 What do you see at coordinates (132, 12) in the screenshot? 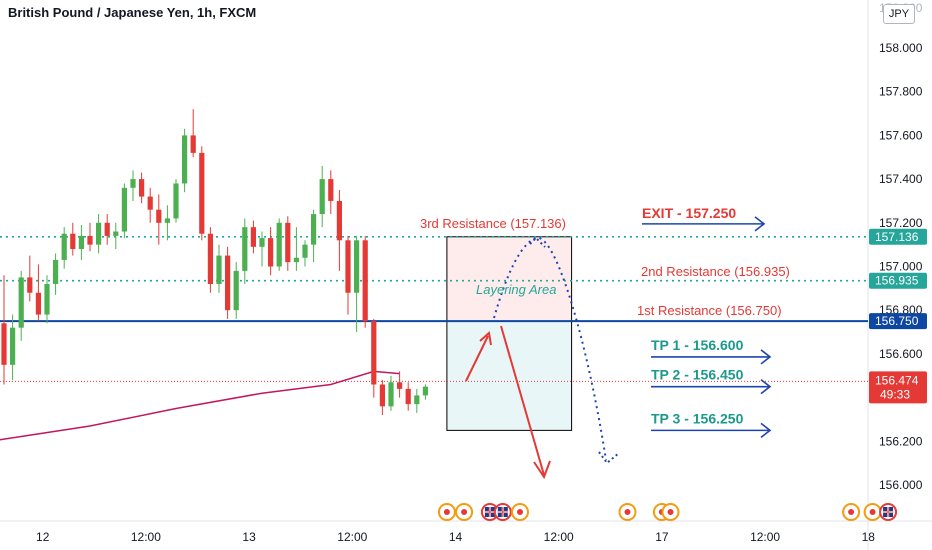
I see `chart-title: British Pound / Japanese Yen, 1h, FXCM` at bounding box center [132, 12].